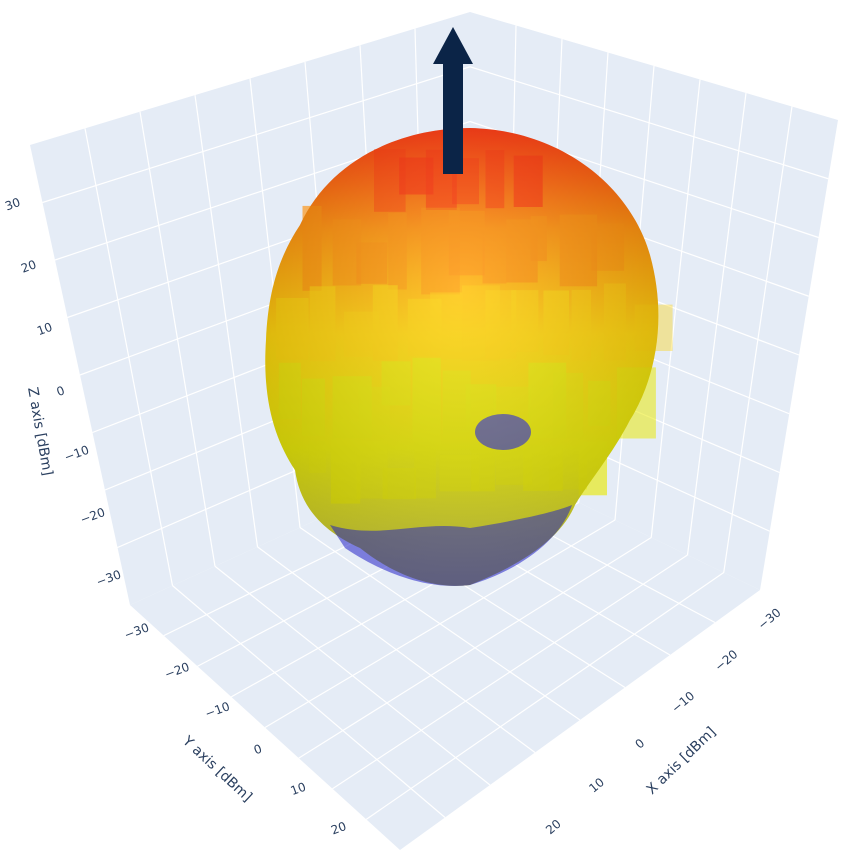  Describe the element at coordinates (28, 266) in the screenshot. I see `z-axis-tick-label: 20` at that location.